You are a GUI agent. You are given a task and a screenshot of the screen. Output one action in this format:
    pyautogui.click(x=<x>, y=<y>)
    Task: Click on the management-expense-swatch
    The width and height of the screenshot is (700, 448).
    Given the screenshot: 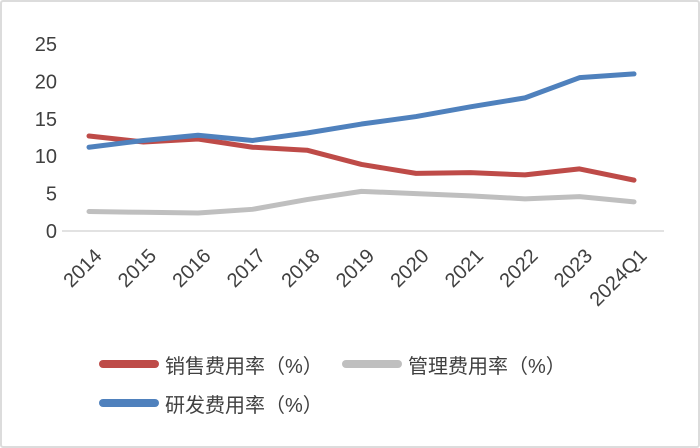 What is the action you would take?
    pyautogui.click(x=372, y=364)
    